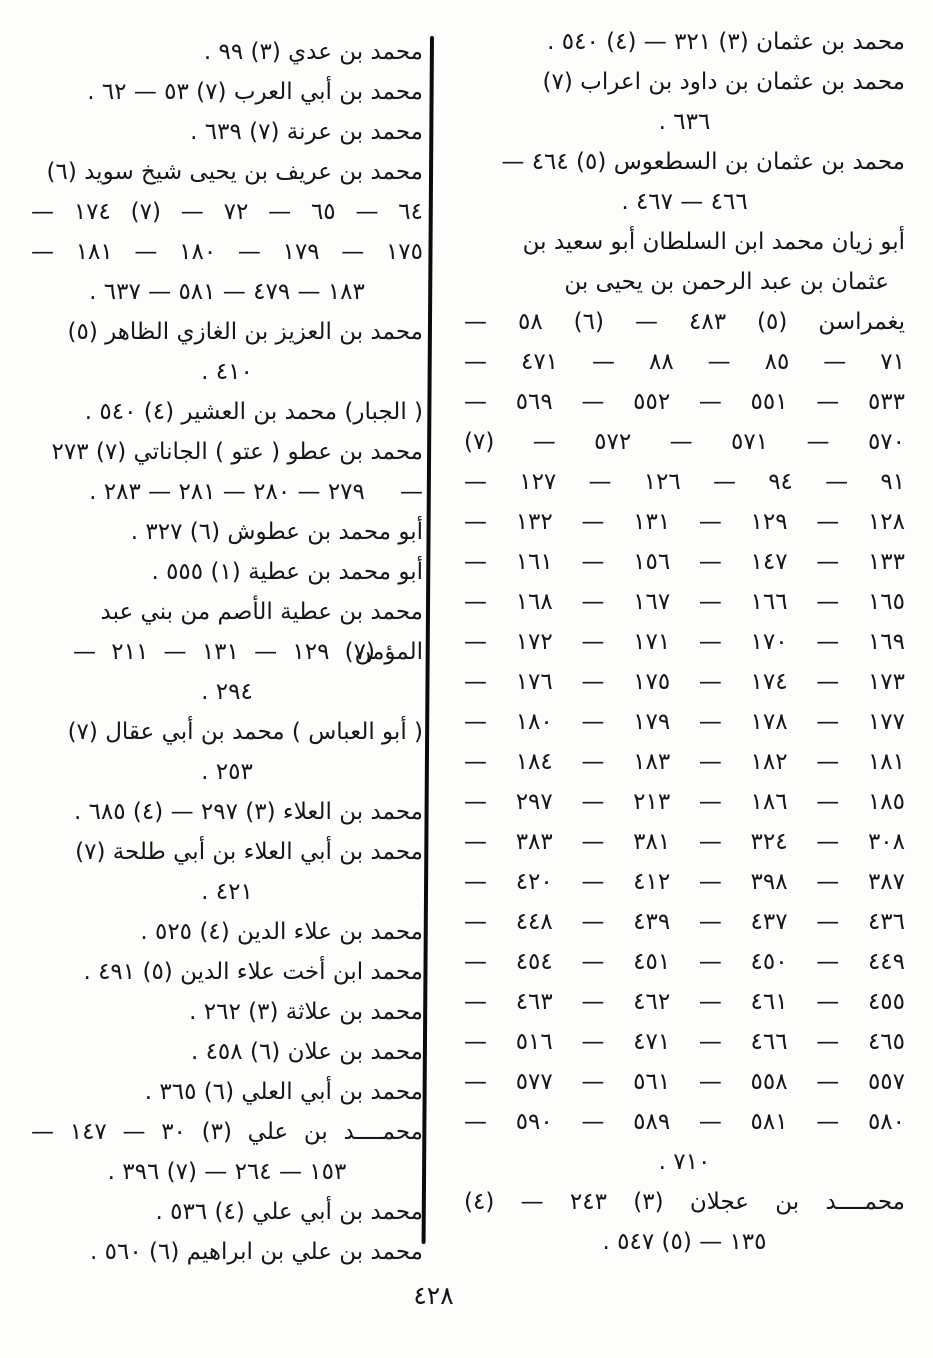 The width and height of the screenshot is (933, 1358). I want to click on index-entry: محمد بن عثمان (٣) ٣٢١ — (٤) ٥٤٠ ., so click(684, 42).